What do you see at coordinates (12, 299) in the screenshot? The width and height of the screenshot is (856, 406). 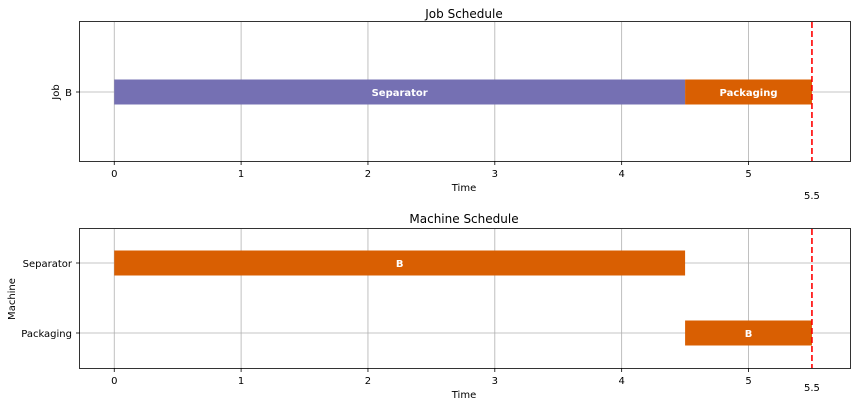 I see `y-axis-label: Machine` at bounding box center [12, 299].